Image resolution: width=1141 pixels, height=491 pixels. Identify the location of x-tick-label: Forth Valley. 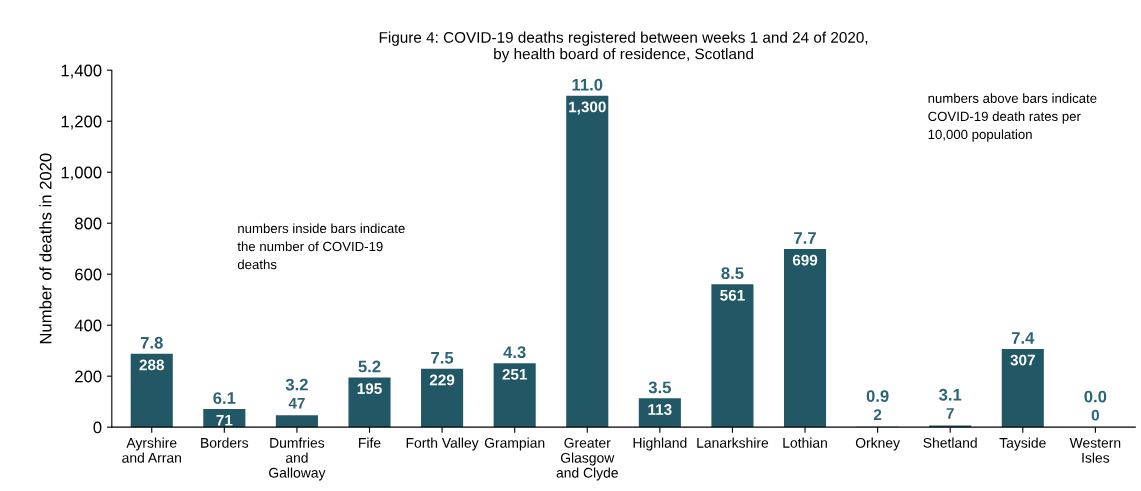
(442, 444).